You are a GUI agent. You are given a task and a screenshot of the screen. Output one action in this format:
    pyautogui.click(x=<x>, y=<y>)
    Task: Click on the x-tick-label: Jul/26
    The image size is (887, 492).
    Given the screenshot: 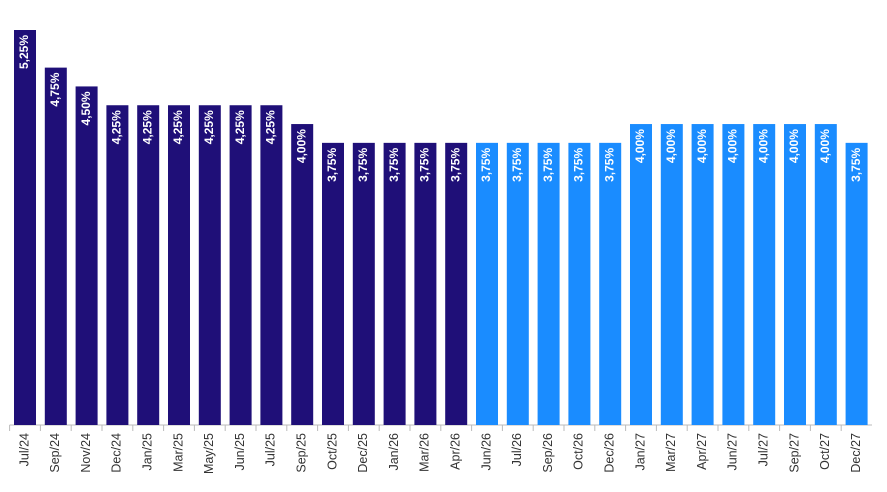 What is the action you would take?
    pyautogui.click(x=517, y=449)
    